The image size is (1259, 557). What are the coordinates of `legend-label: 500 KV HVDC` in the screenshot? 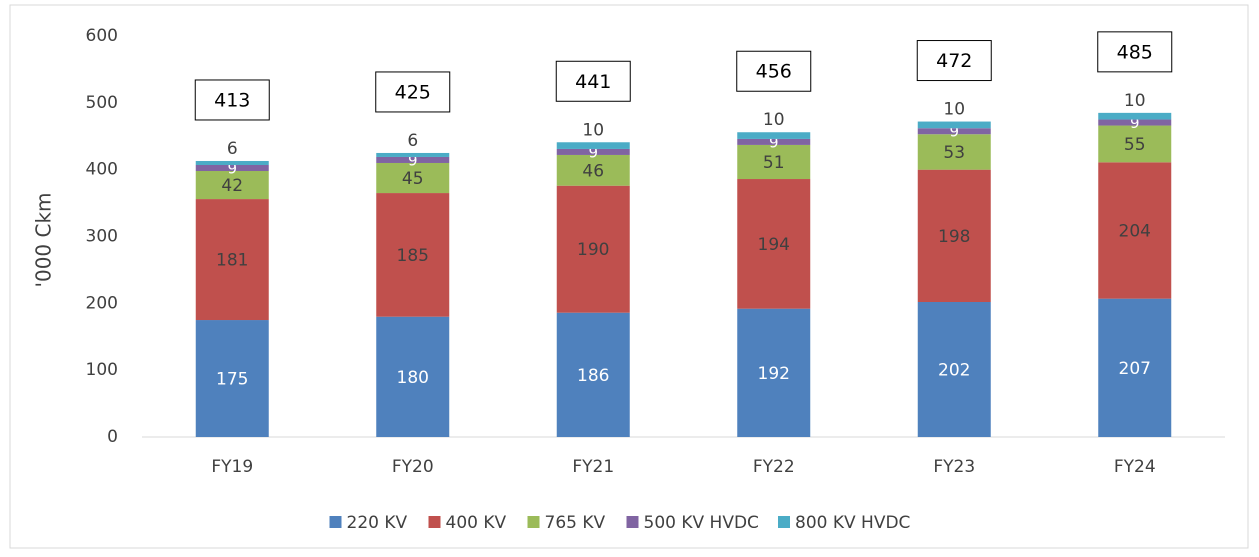 It's located at (701, 523).